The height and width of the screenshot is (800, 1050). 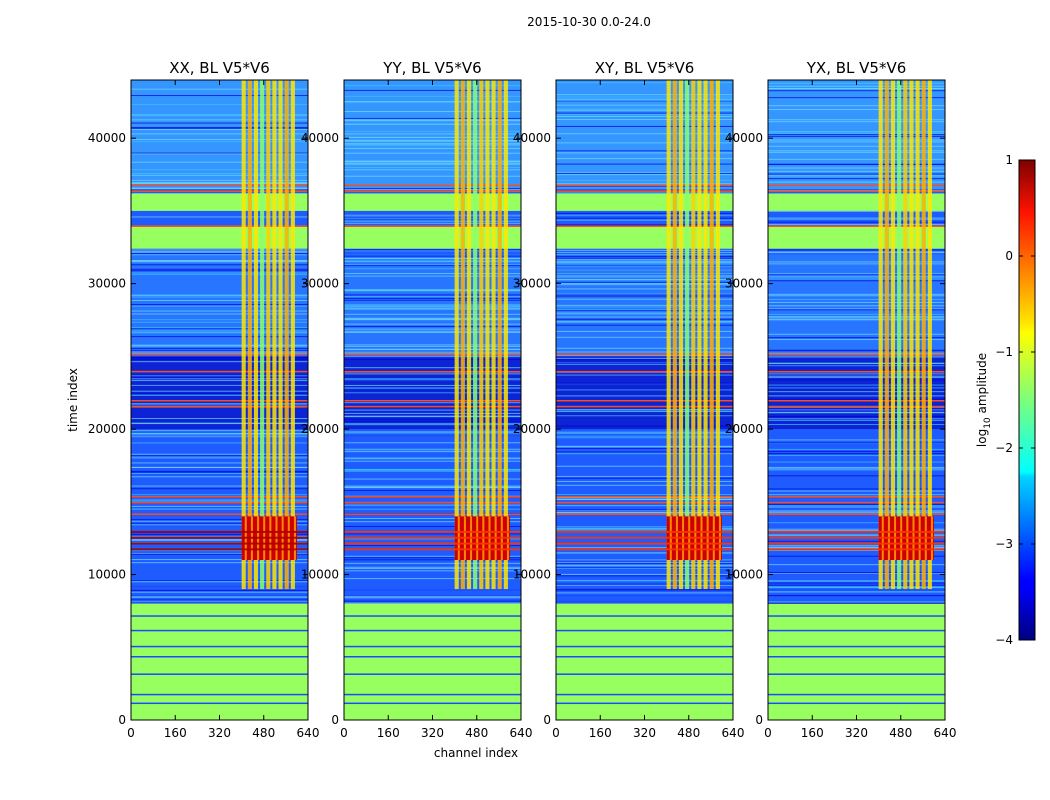 I want to click on panel-title: XY, BL V5*V6, so click(x=645, y=68).